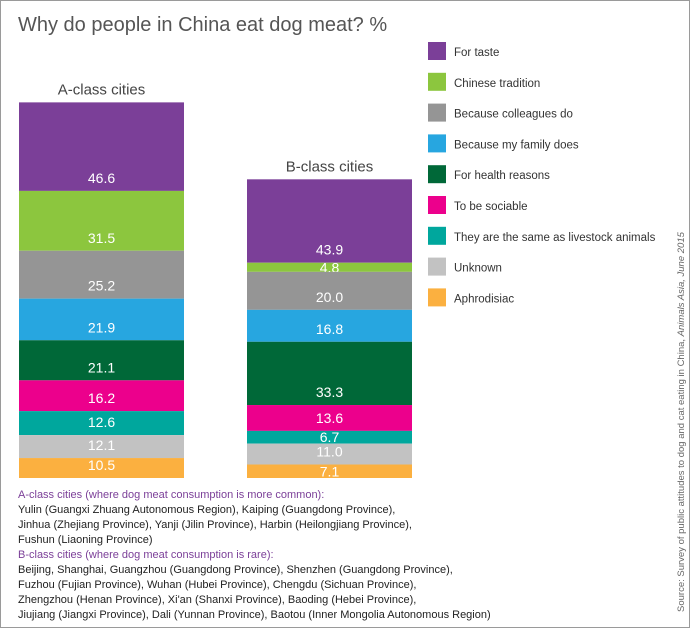 The image size is (690, 628). Describe the element at coordinates (203, 25) in the screenshot. I see `chart-title: Why do people in China eat dog meat? %` at that location.